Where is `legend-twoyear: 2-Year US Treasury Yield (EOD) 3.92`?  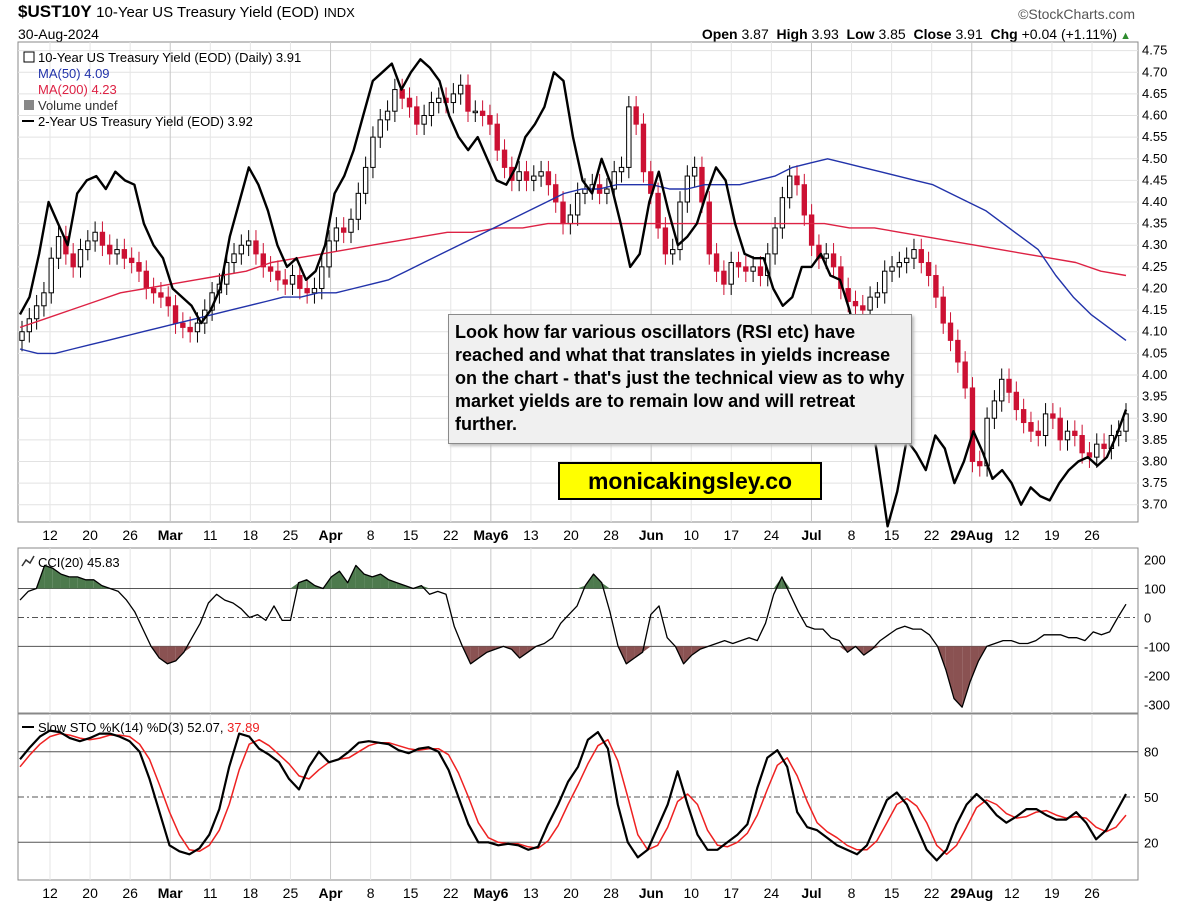
legend-twoyear: 2-Year US Treasury Yield (EOD) 3.92 is located at coordinates (145, 121).